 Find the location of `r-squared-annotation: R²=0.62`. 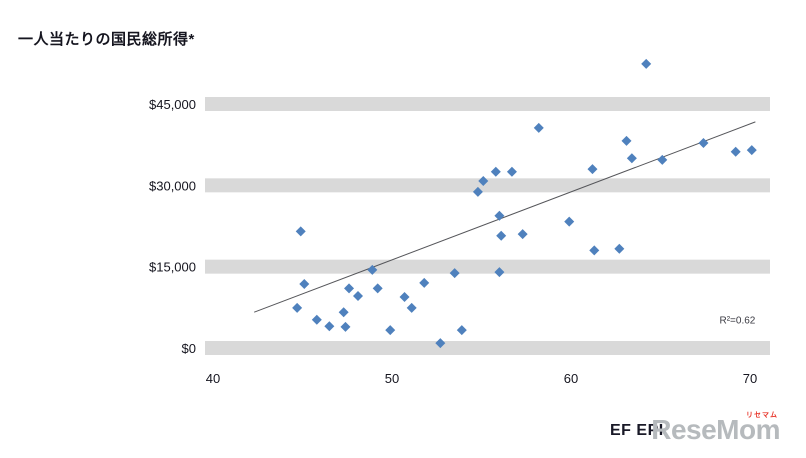

r-squared-annotation: R²=0.62 is located at coordinates (738, 321).